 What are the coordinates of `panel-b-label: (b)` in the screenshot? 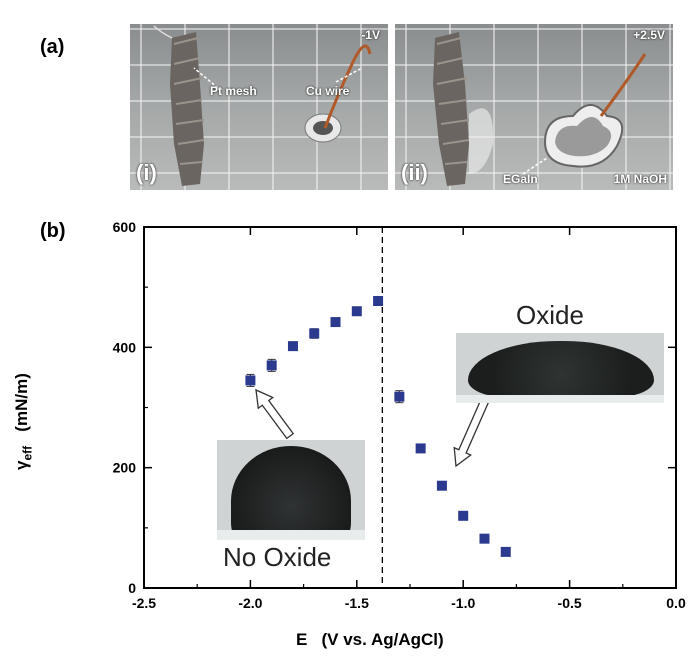 It's located at (53, 231).